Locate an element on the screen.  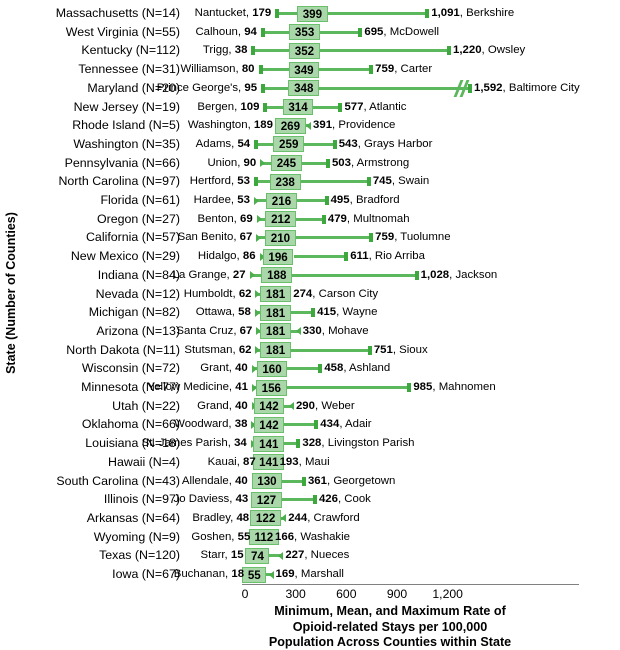
max-value: 695 is located at coordinates (374, 31).